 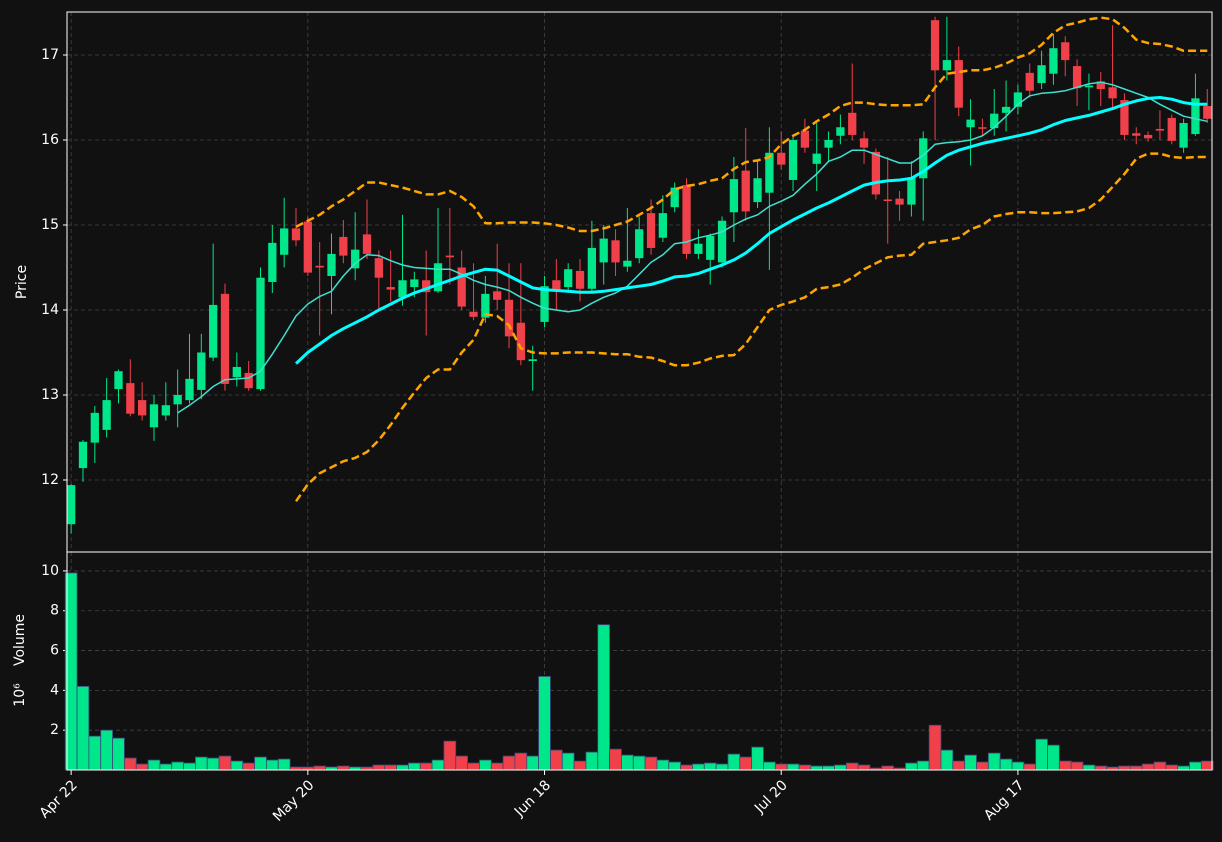 What do you see at coordinates (54, 690) in the screenshot?
I see `y-tick-label: 4` at bounding box center [54, 690].